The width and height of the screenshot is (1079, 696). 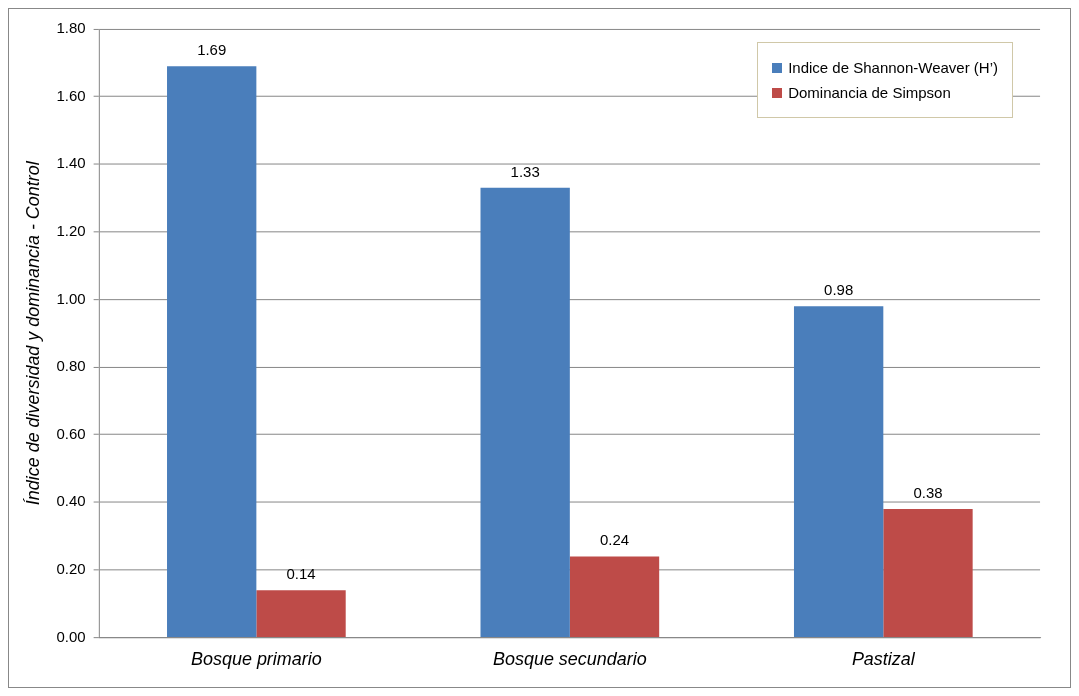 What do you see at coordinates (614, 540) in the screenshot?
I see `data-label: 0.24` at bounding box center [614, 540].